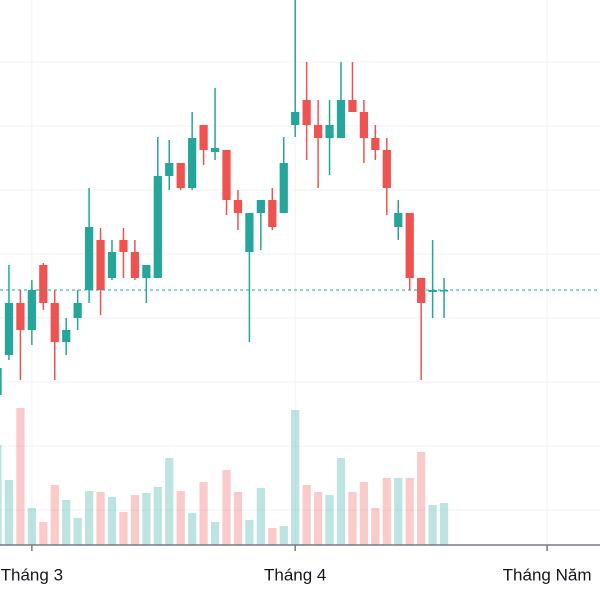 The height and width of the screenshot is (600, 600). Describe the element at coordinates (295, 574) in the screenshot. I see `x-tick-label: Tháng 4` at that location.